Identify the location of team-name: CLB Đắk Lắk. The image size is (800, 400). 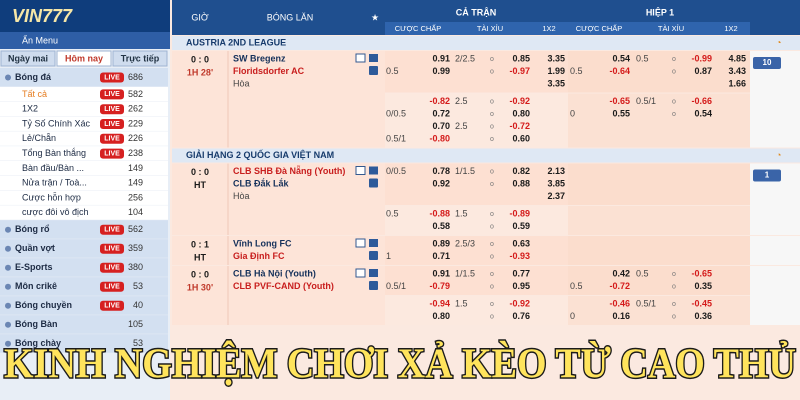
(261, 182).